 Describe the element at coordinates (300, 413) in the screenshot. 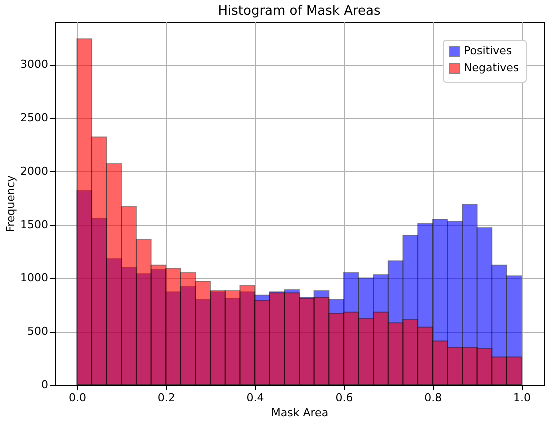

I see `x-axis-title: Mask Area` at that location.